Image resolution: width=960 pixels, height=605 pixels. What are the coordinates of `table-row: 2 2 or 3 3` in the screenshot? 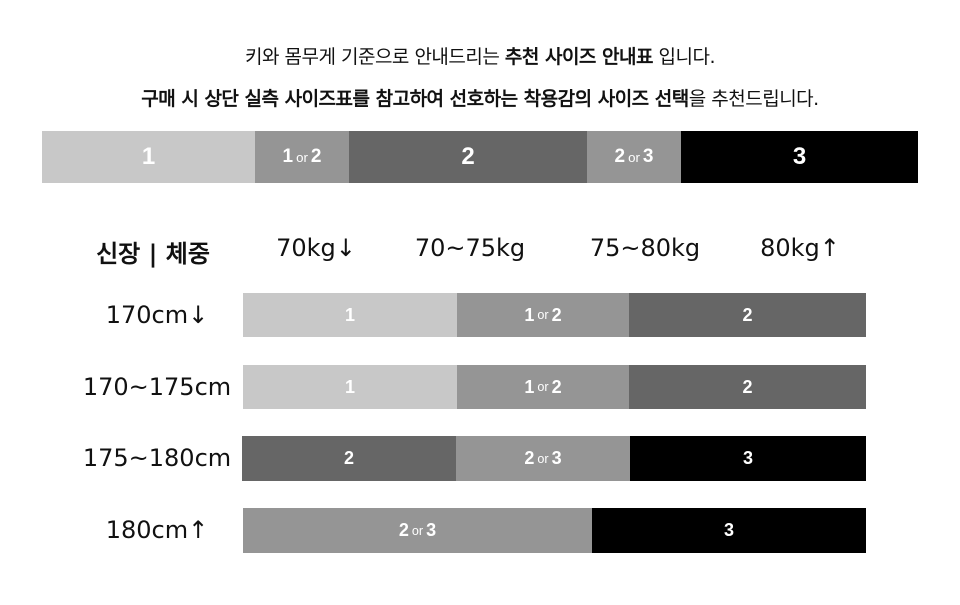 It's located at (554, 458).